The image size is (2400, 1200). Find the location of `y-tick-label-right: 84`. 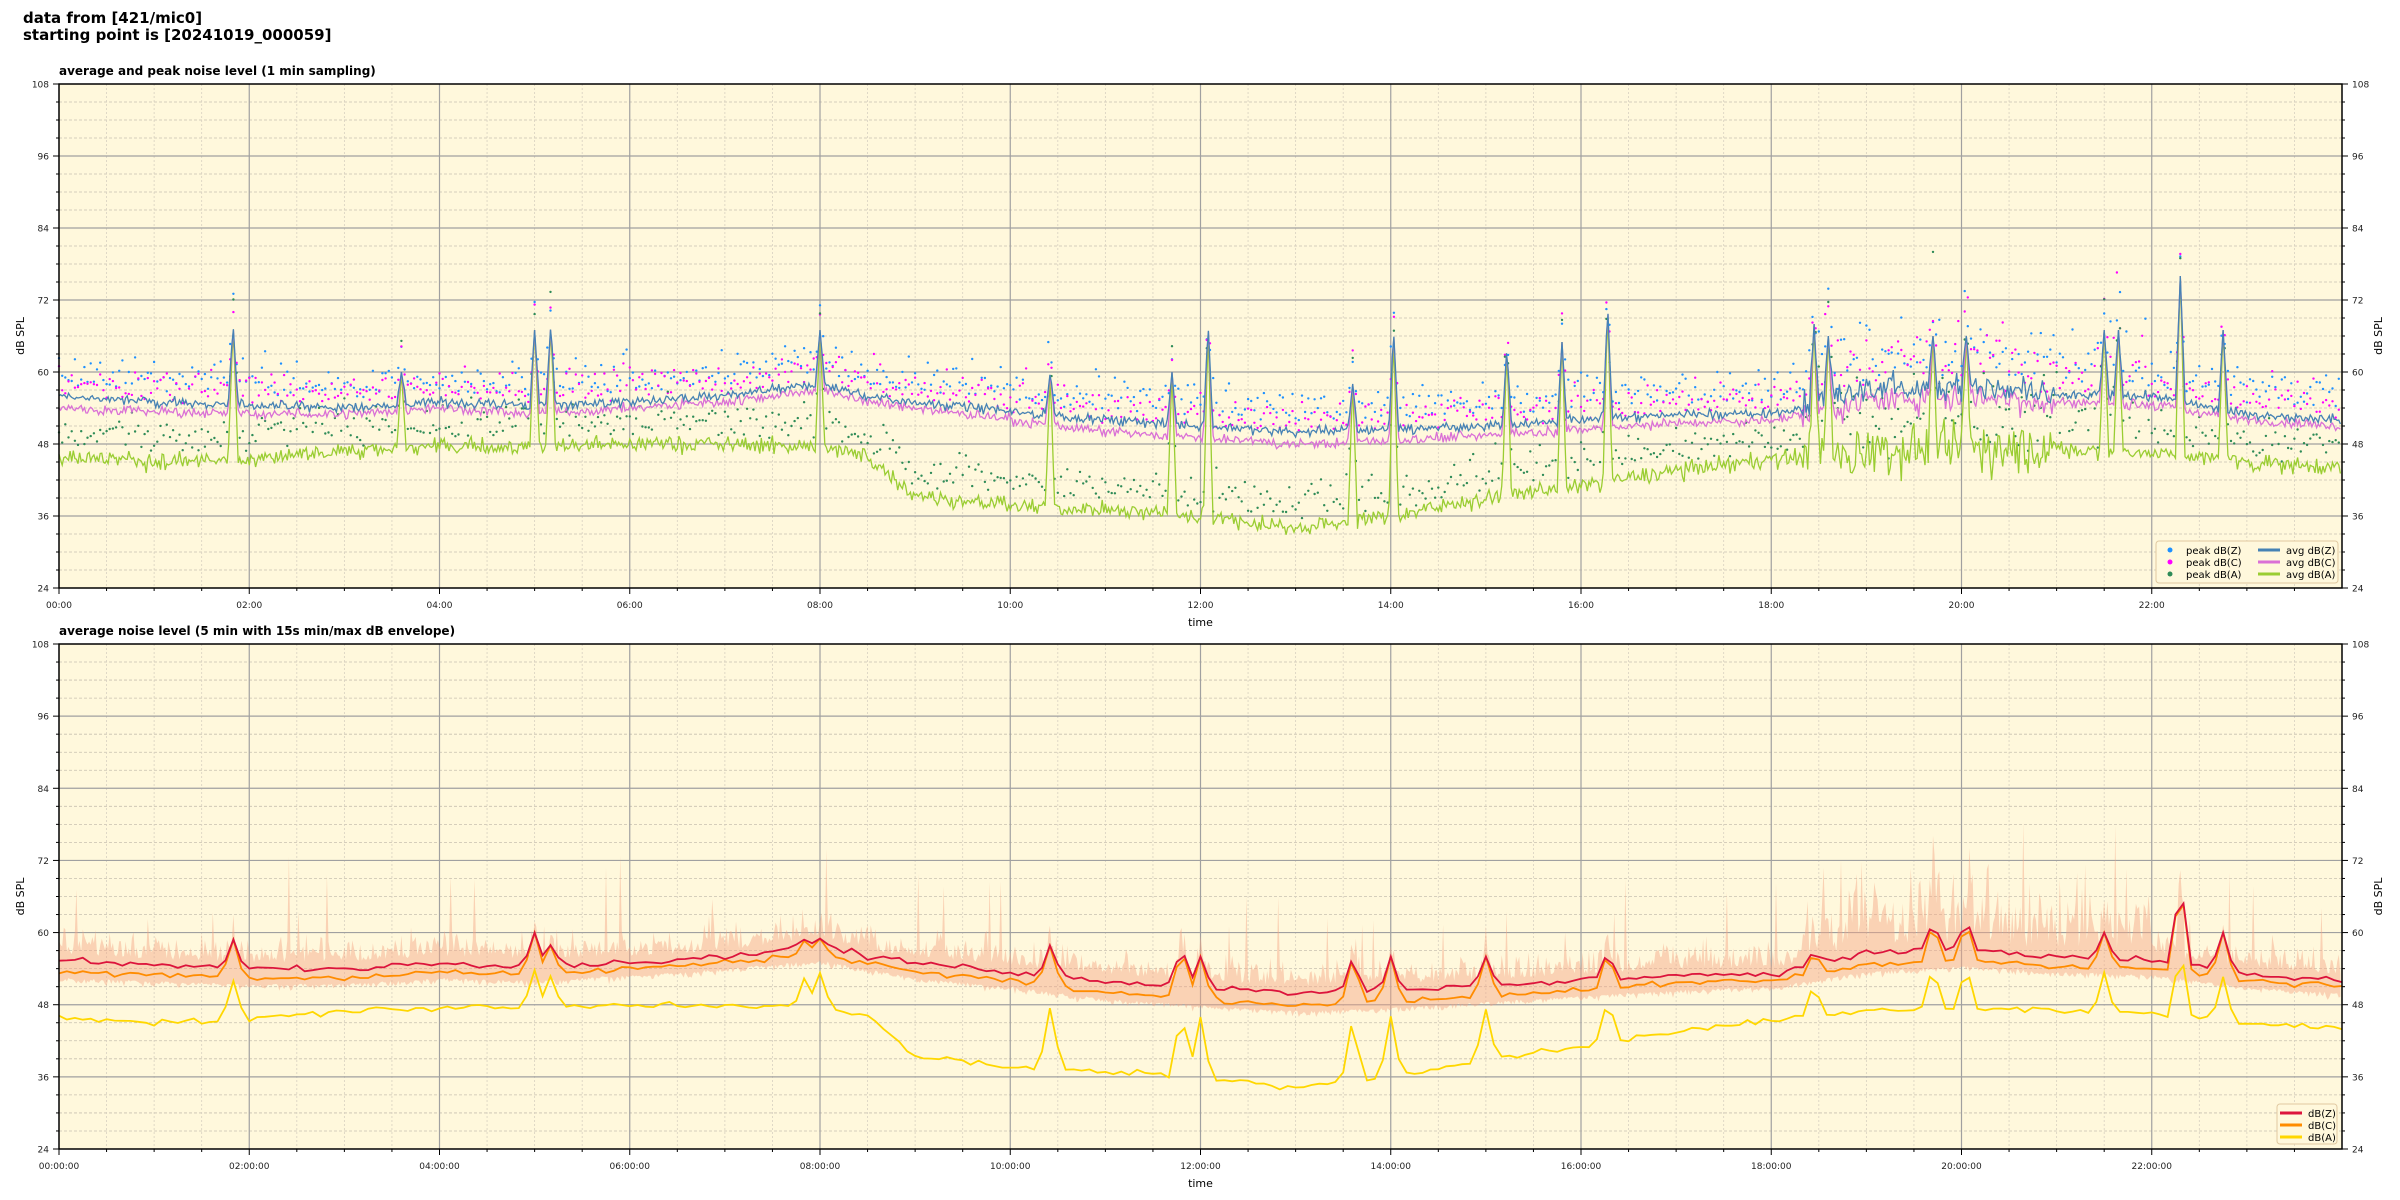

y-tick-label-right: 84 is located at coordinates (2358, 230).